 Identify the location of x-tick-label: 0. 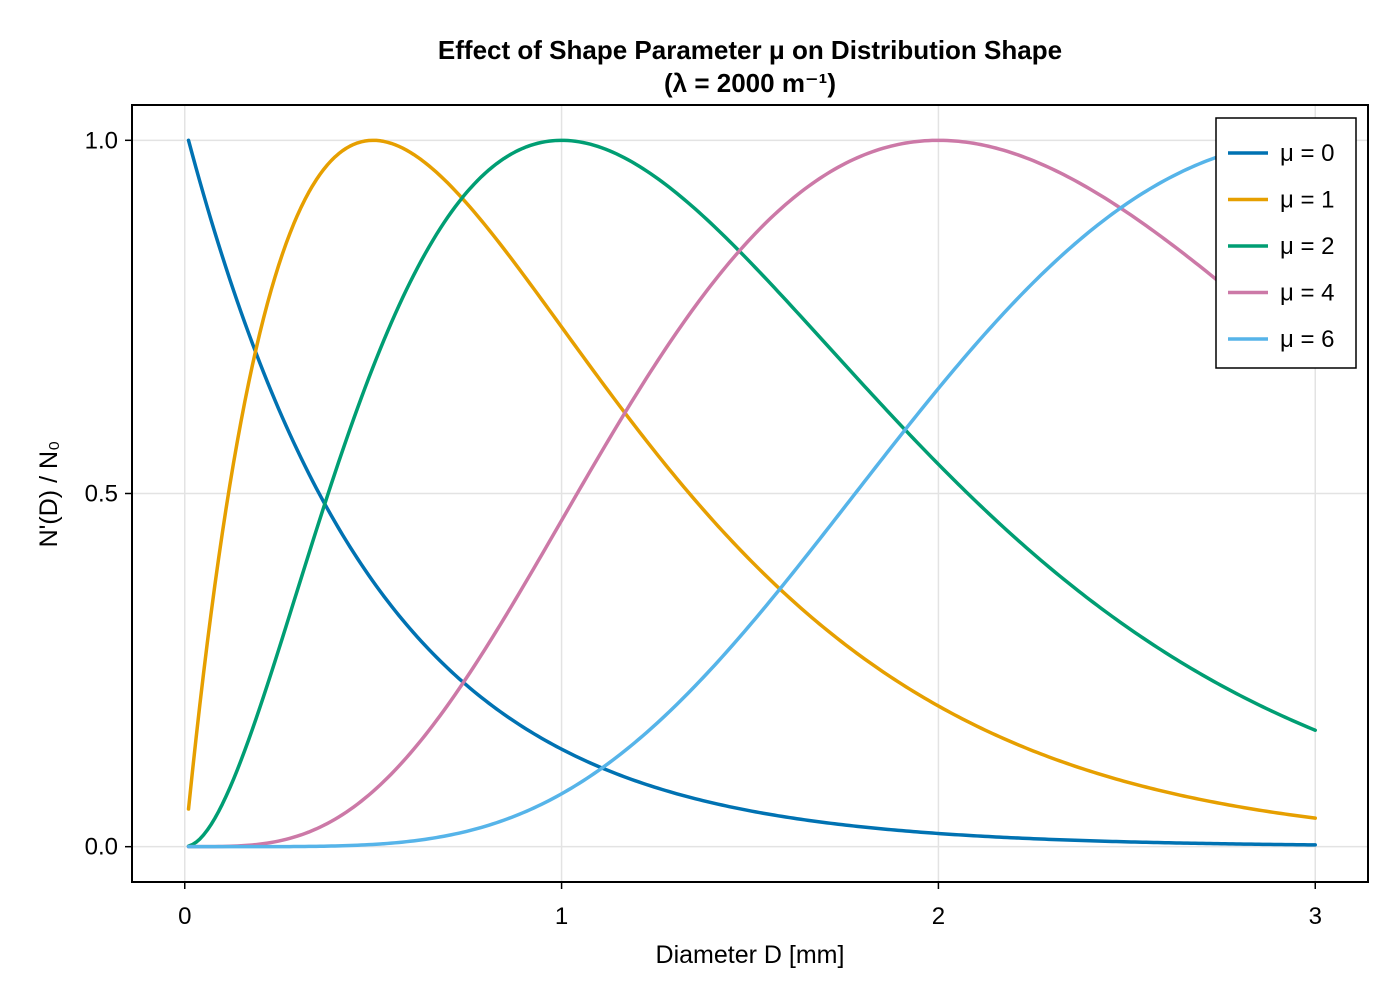
(184, 916).